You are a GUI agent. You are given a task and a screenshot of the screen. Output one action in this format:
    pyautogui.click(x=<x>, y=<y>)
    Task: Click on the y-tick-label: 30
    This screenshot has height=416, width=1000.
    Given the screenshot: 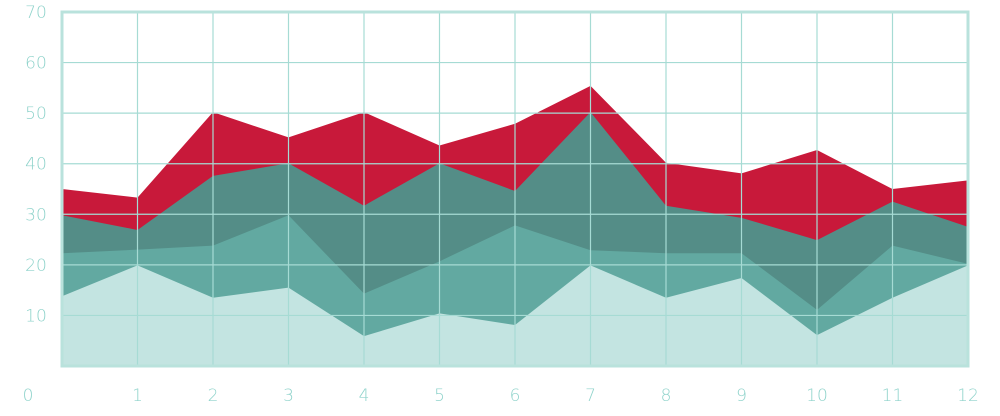 What is the action you would take?
    pyautogui.click(x=36, y=215)
    